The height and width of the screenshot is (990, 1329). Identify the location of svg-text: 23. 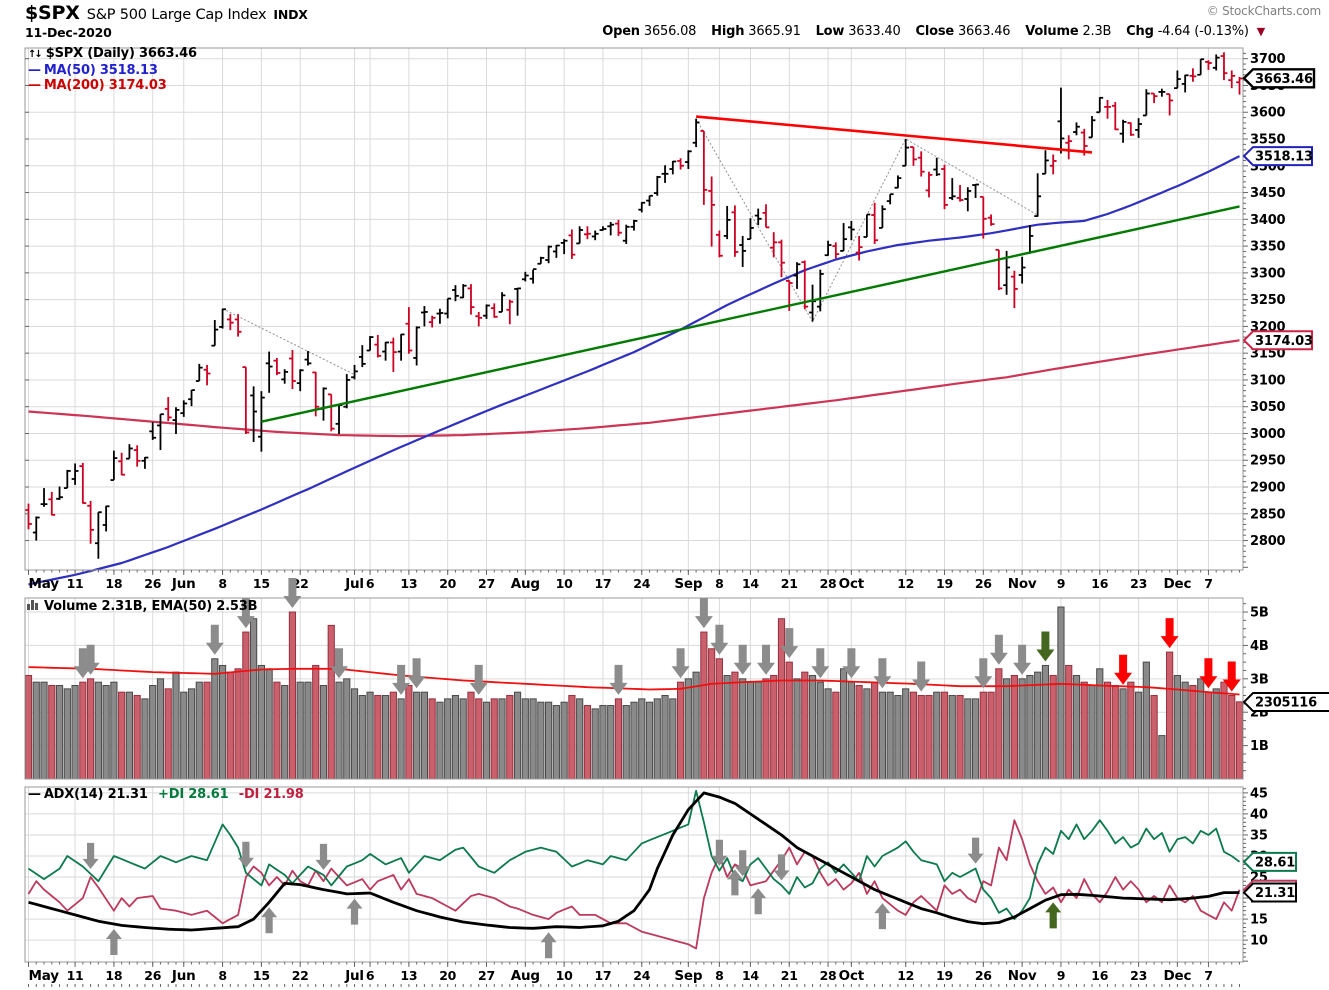
(1138, 583).